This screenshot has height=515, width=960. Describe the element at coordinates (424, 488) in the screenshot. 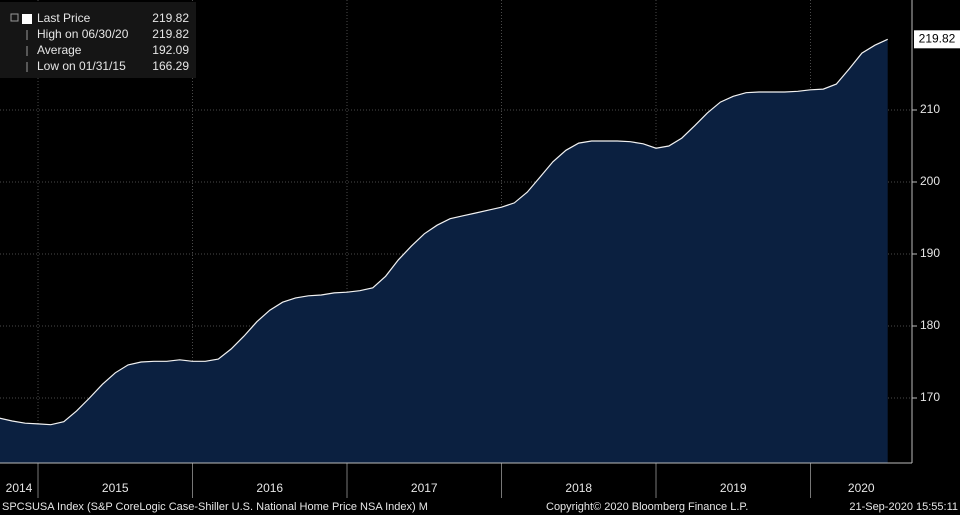

I see `x-tick-label: 2017` at that location.